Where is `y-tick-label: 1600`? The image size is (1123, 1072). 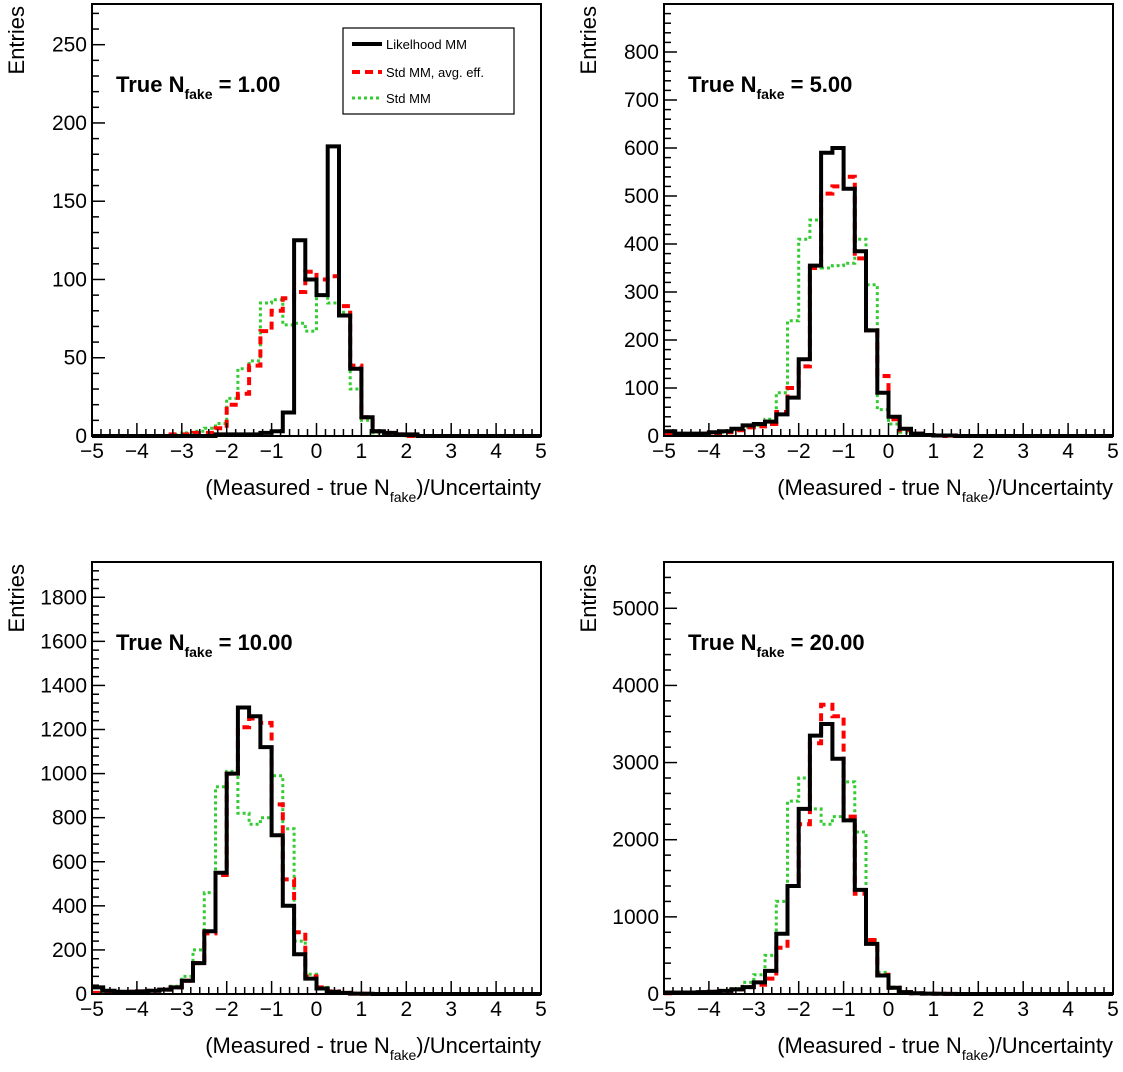
y-tick-label: 1600 is located at coordinates (63, 641).